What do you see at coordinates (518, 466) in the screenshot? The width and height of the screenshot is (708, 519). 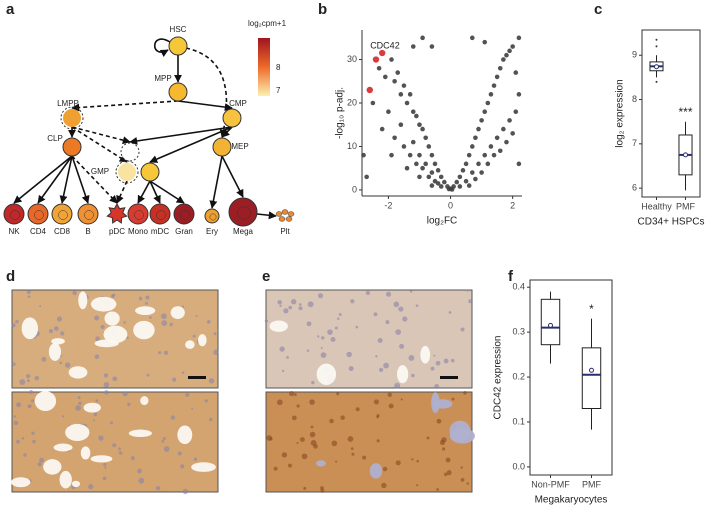 I see `y-tick-label: 0.0` at bounding box center [518, 466].